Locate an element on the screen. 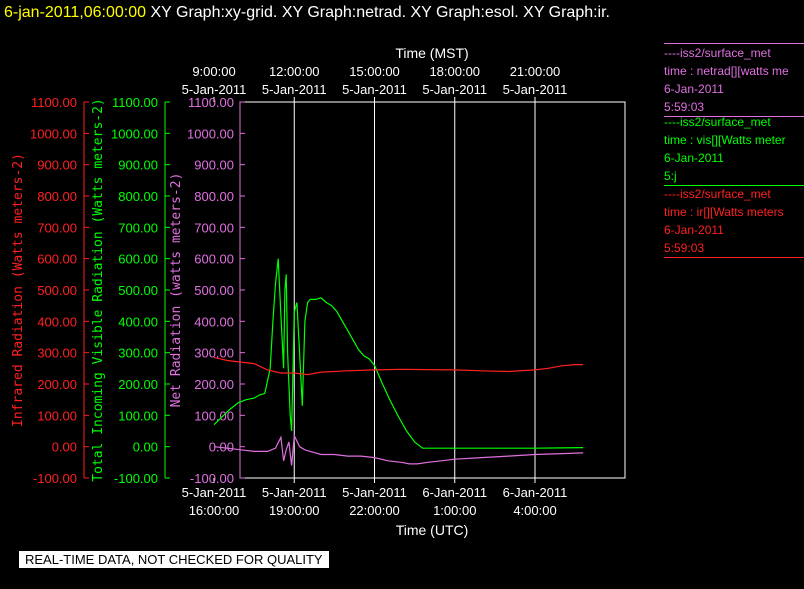 The height and width of the screenshot is (589, 804). legend-line: time : netrad[][watts me is located at coordinates (726, 71).